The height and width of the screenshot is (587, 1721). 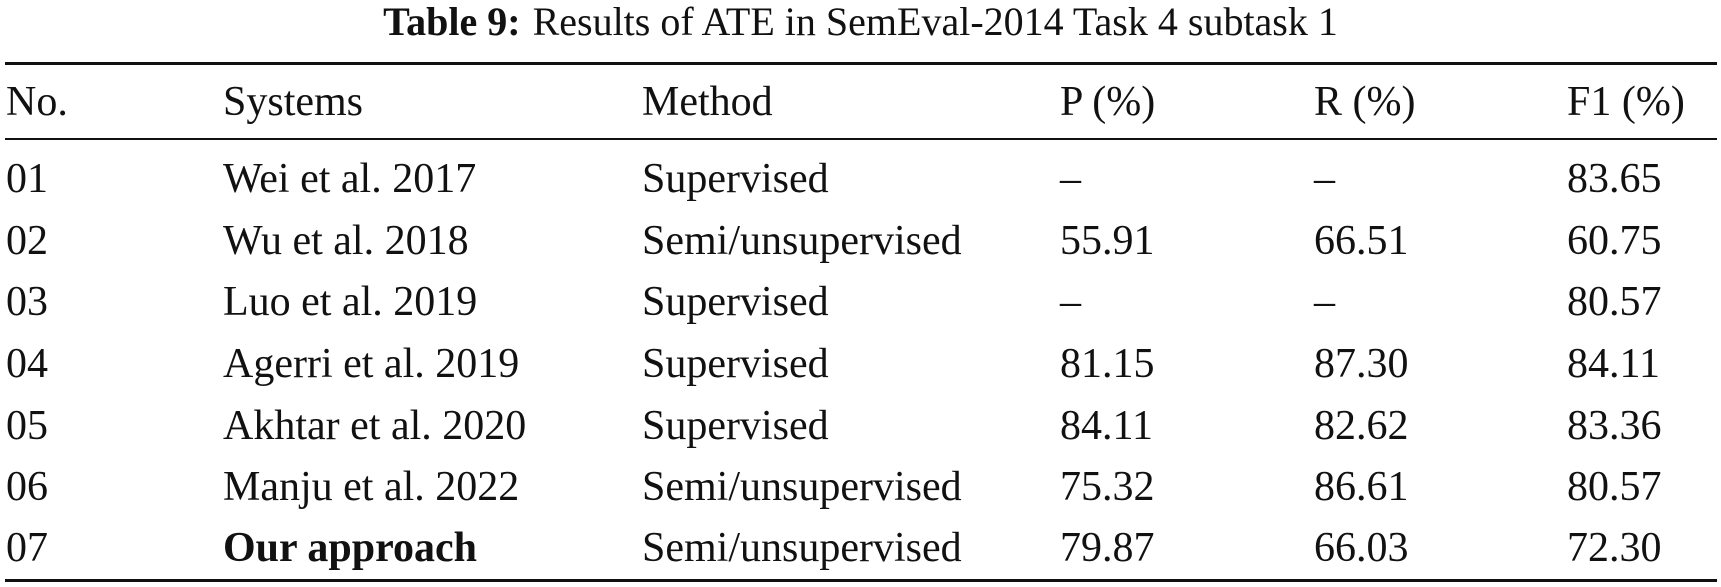 I want to click on table-cell: 07, so click(x=27, y=548).